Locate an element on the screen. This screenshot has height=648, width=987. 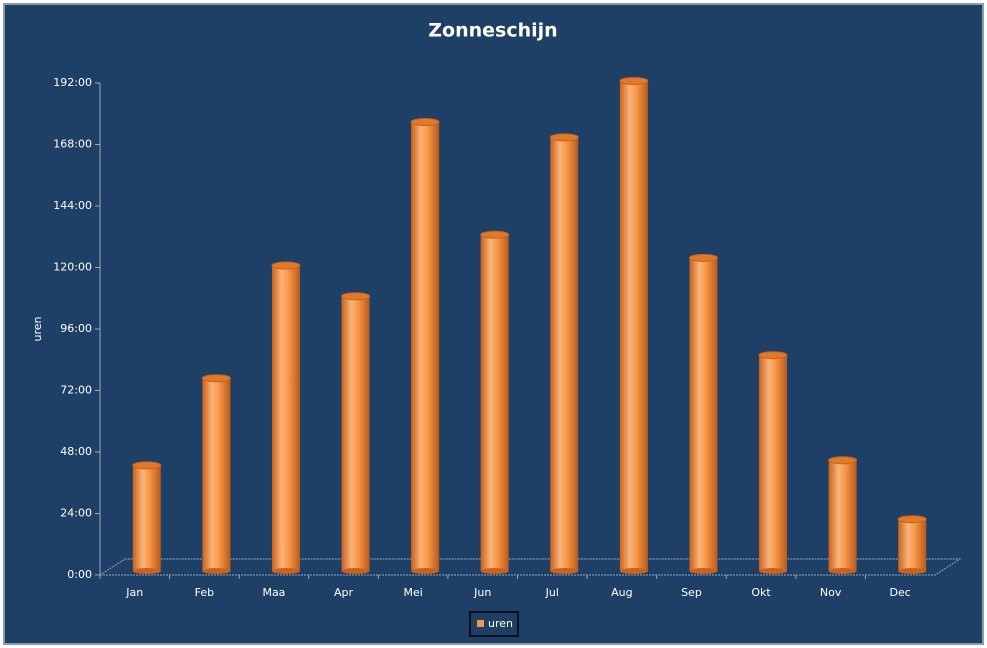
y-tick-label: 72:00 is located at coordinates (76, 390).